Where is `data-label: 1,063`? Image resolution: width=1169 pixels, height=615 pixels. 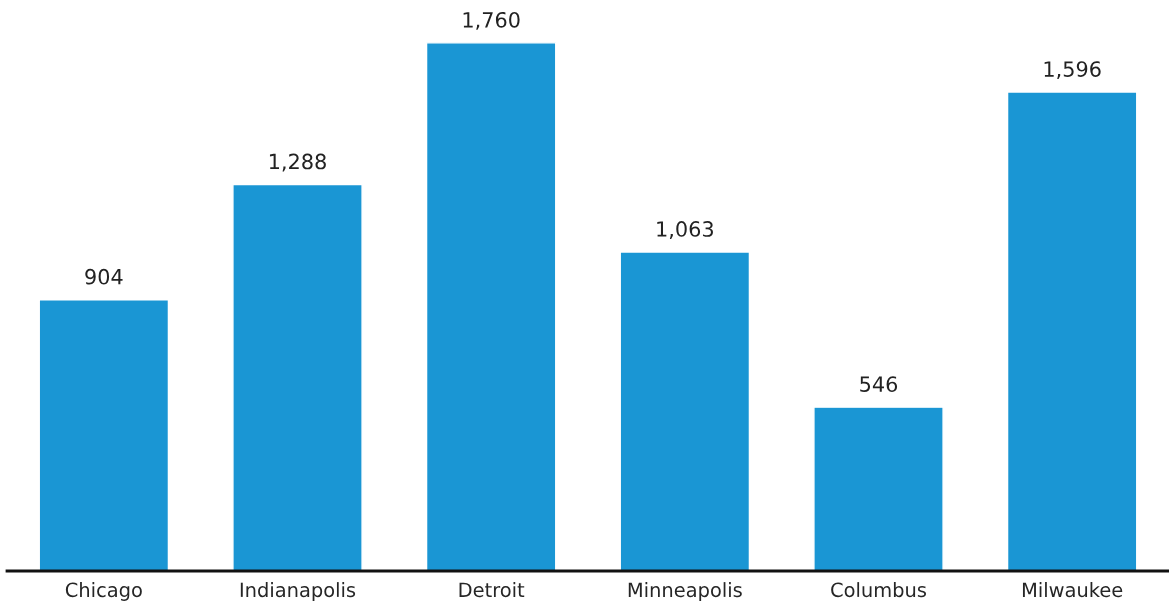 data-label: 1,063 is located at coordinates (685, 230).